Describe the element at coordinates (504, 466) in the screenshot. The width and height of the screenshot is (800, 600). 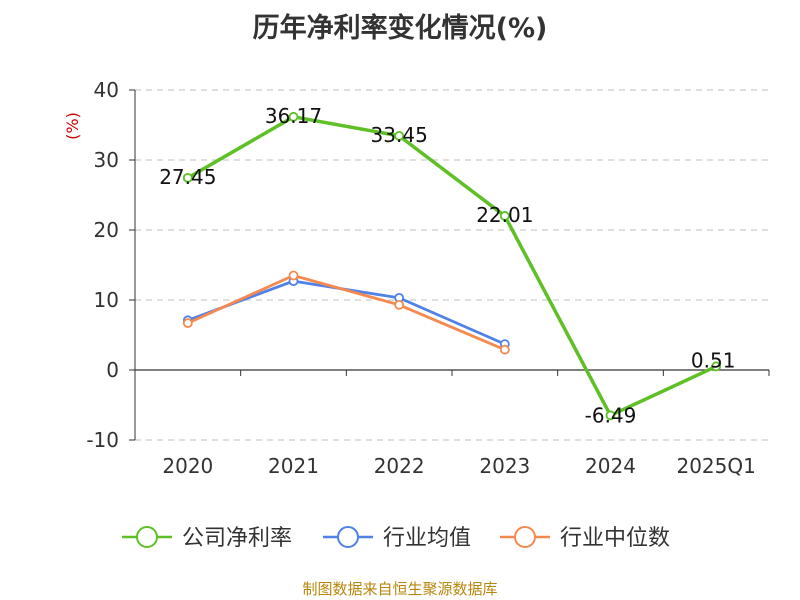
I see `x-tick-label: 2023` at that location.